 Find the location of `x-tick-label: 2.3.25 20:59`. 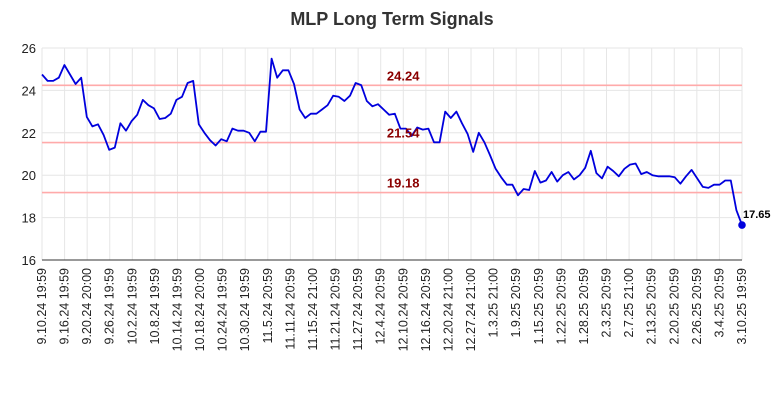

x-tick-label: 2.3.25 20:59 is located at coordinates (607, 303).